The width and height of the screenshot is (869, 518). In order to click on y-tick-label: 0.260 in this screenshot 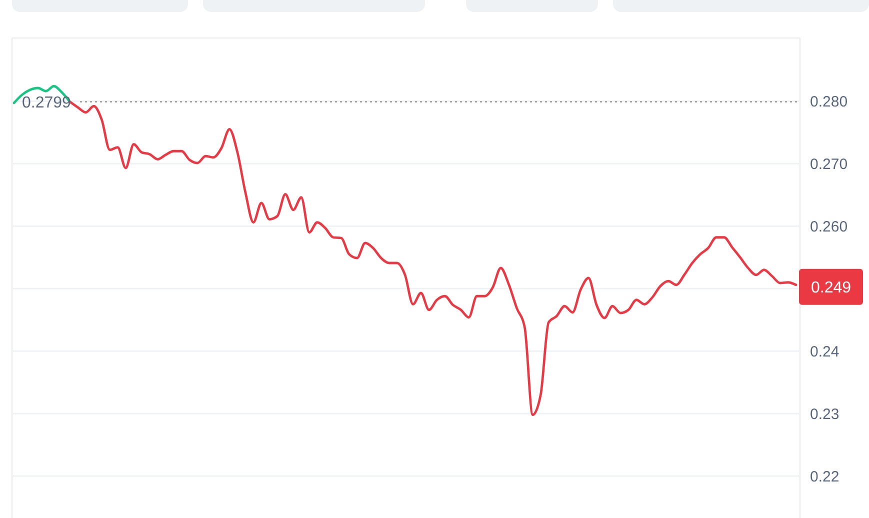, I will do `click(829, 227)`.